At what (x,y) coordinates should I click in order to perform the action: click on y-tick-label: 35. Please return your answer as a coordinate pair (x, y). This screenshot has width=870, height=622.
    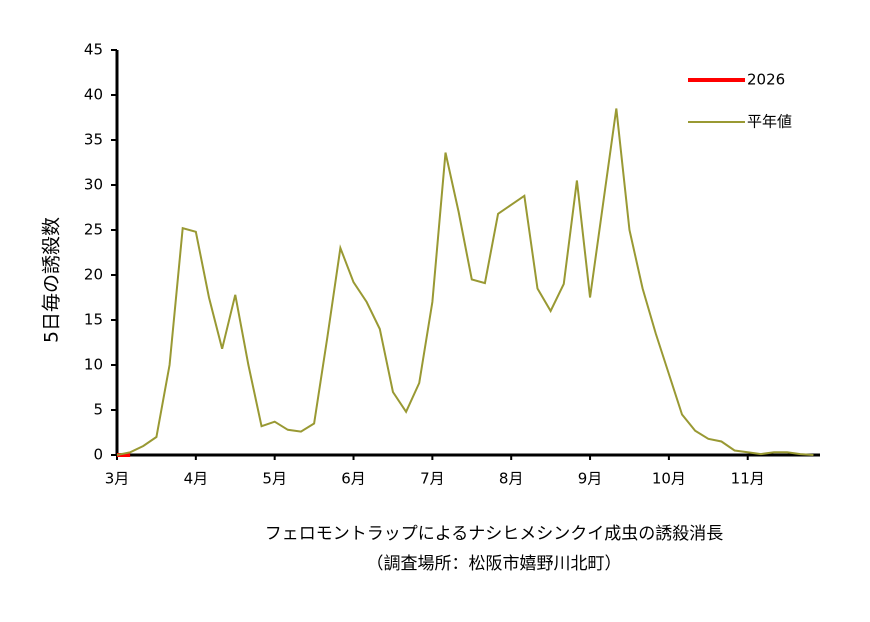
    Looking at the image, I should click on (93, 140).